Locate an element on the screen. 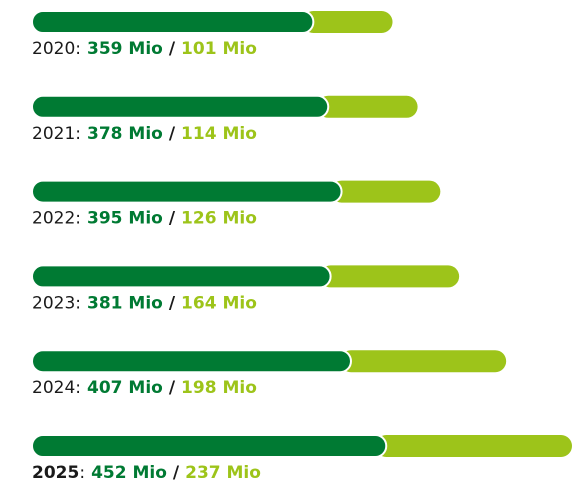 The height and width of the screenshot is (496, 572). value-label: 101 Mio is located at coordinates (219, 49).